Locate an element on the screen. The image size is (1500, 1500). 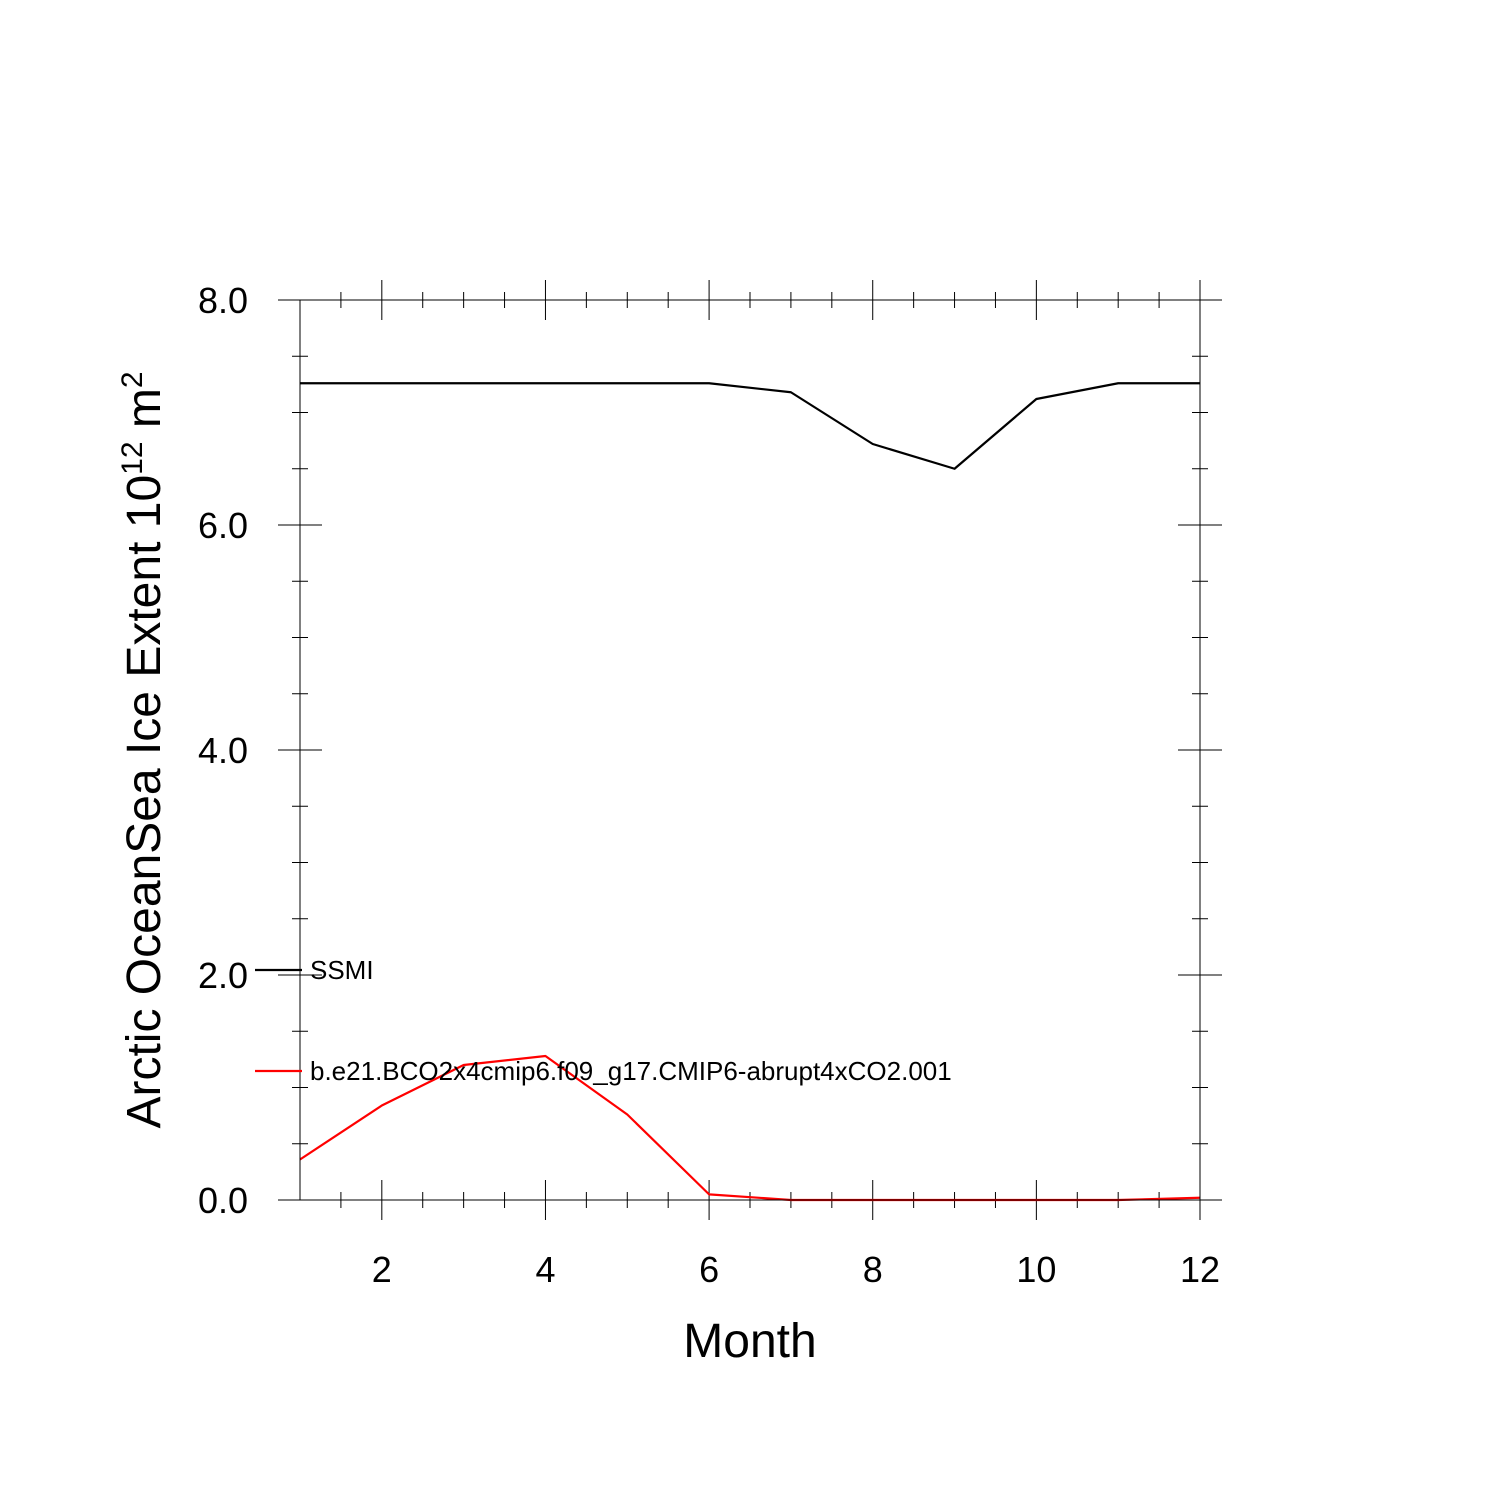
y-tick-label: 8.0 is located at coordinates (223, 300).